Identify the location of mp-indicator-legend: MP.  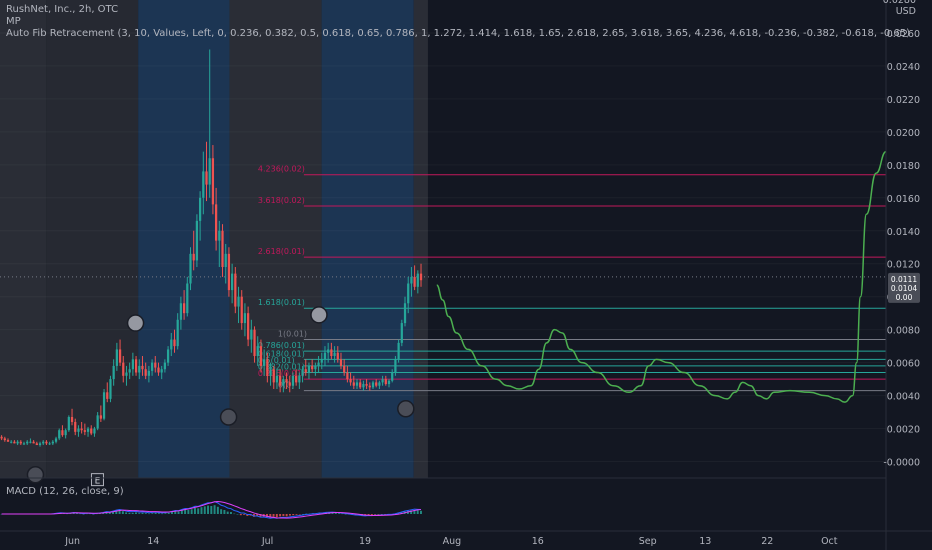
(13, 21).